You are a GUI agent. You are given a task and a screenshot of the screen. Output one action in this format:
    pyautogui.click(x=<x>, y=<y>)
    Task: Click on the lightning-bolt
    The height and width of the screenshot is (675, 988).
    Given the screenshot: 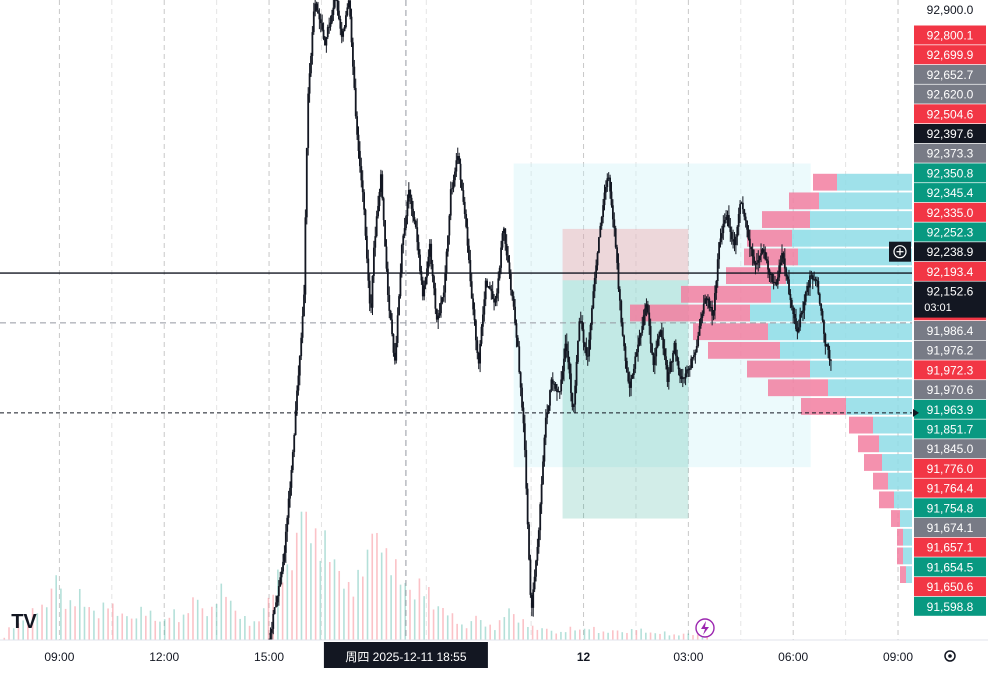 What is the action you would take?
    pyautogui.click(x=705, y=628)
    